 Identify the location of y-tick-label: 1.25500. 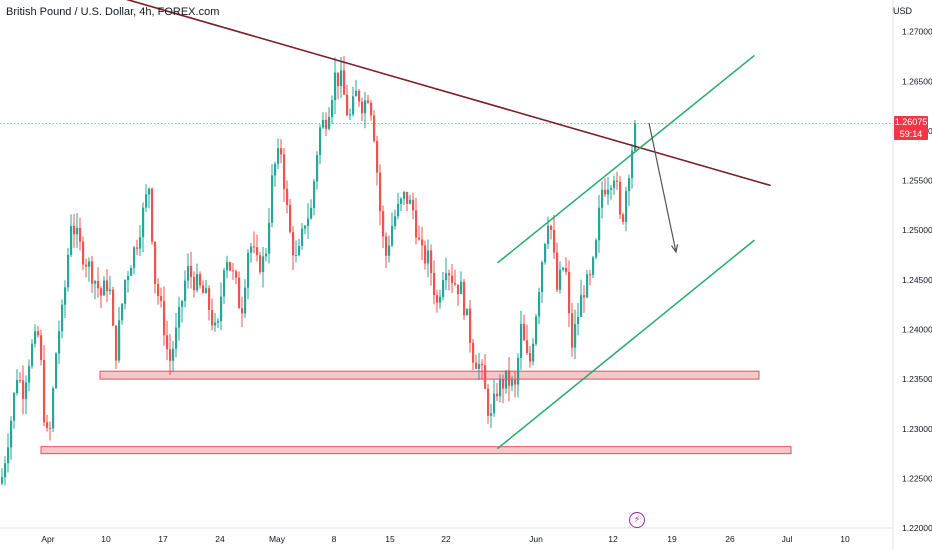
(917, 181).